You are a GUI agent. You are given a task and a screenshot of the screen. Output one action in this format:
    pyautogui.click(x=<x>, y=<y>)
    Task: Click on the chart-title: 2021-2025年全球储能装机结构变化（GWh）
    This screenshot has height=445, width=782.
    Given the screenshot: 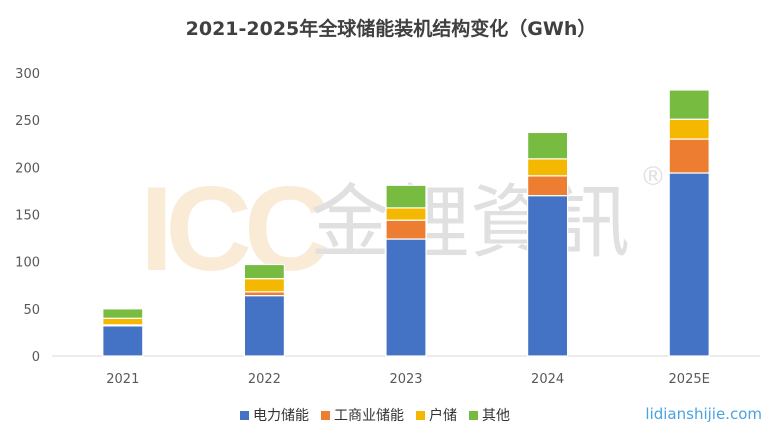 What is the action you would take?
    pyautogui.click(x=391, y=29)
    